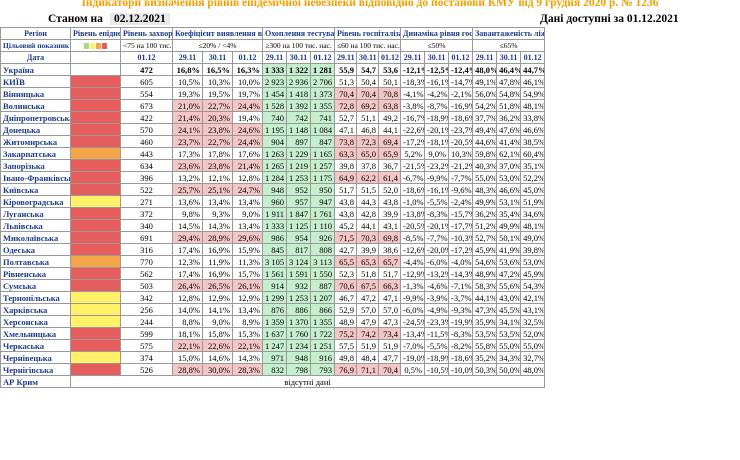 This screenshot has height=460, width=740. What do you see at coordinates (217, 141) in the screenshot?
I see `detection-value: 22,7%` at bounding box center [217, 141].